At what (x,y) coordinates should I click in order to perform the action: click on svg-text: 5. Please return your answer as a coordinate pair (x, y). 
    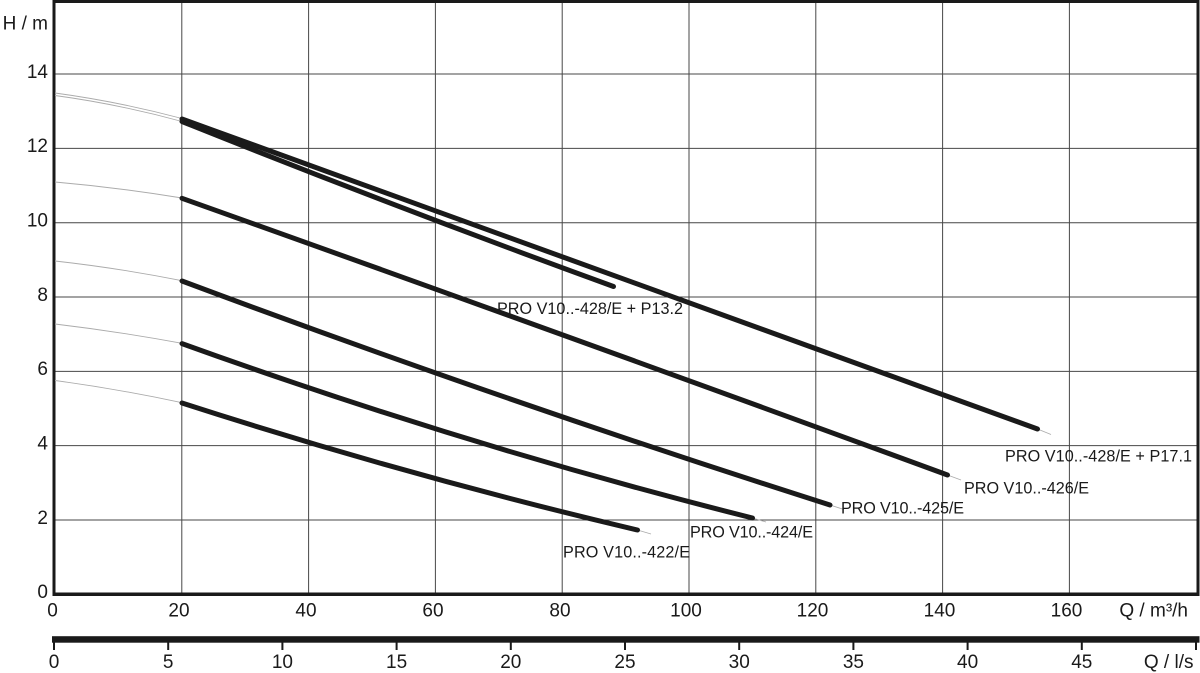
    Looking at the image, I should click on (168, 662).